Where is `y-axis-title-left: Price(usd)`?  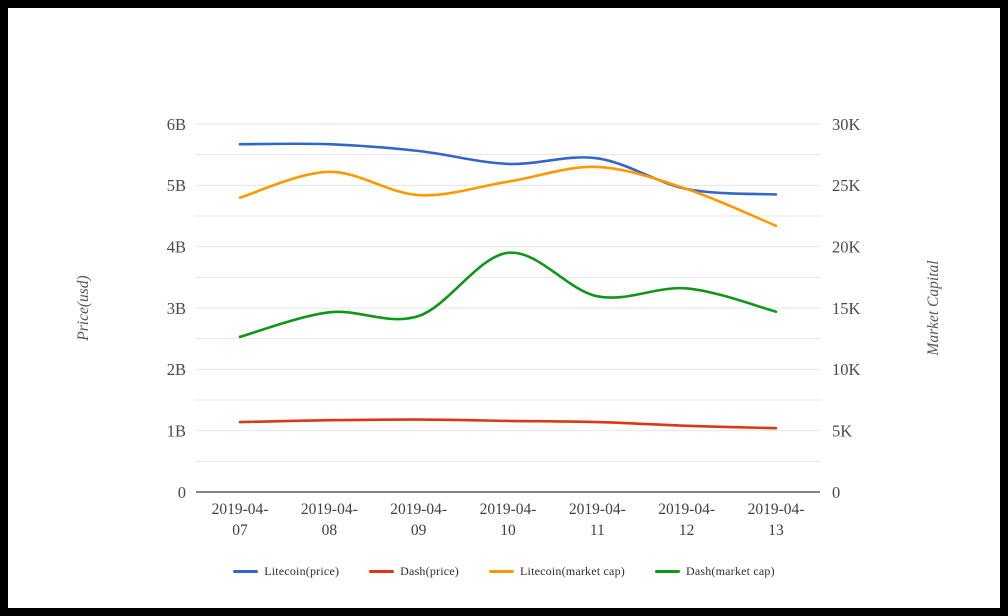
y-axis-title-left: Price(usd) is located at coordinates (83, 308).